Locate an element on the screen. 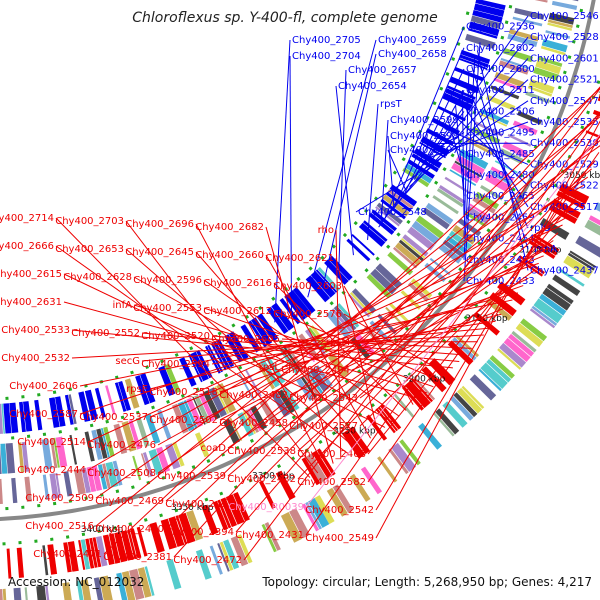 This screenshot has width=600, height=600. gene-label: Chy400_2502 is located at coordinates (183, 420).